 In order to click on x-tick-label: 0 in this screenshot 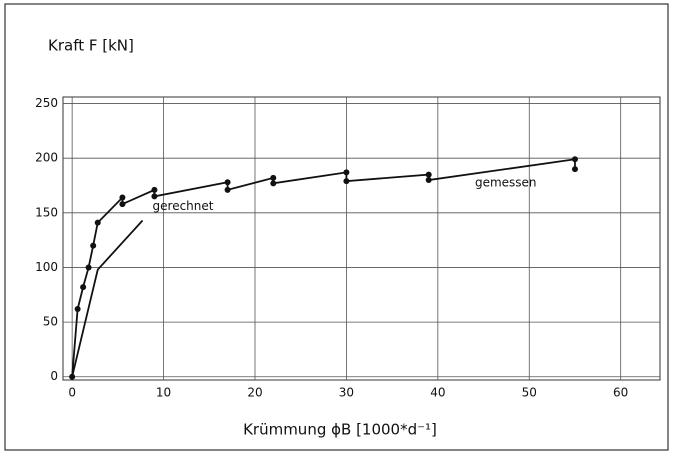, I will do `click(72, 393)`.